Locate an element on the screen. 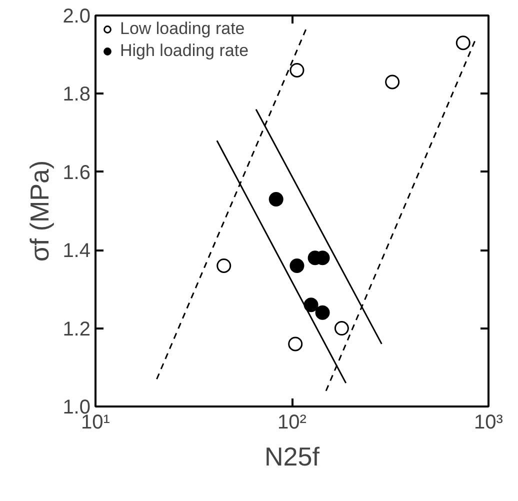  x-tick-label: 10² is located at coordinates (292, 423).